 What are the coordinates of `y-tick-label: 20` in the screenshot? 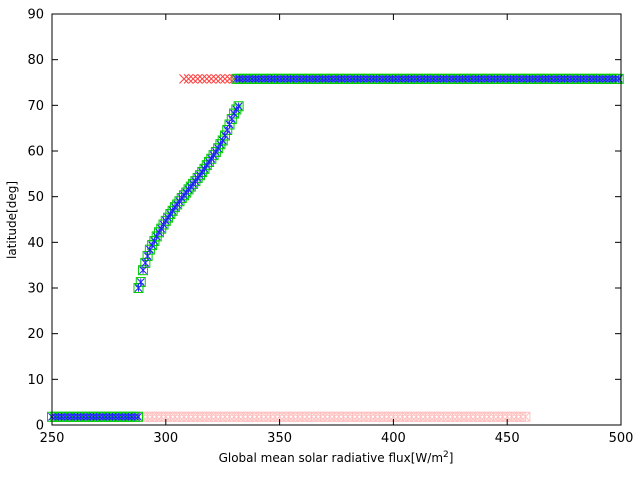 It's located at (35, 334).